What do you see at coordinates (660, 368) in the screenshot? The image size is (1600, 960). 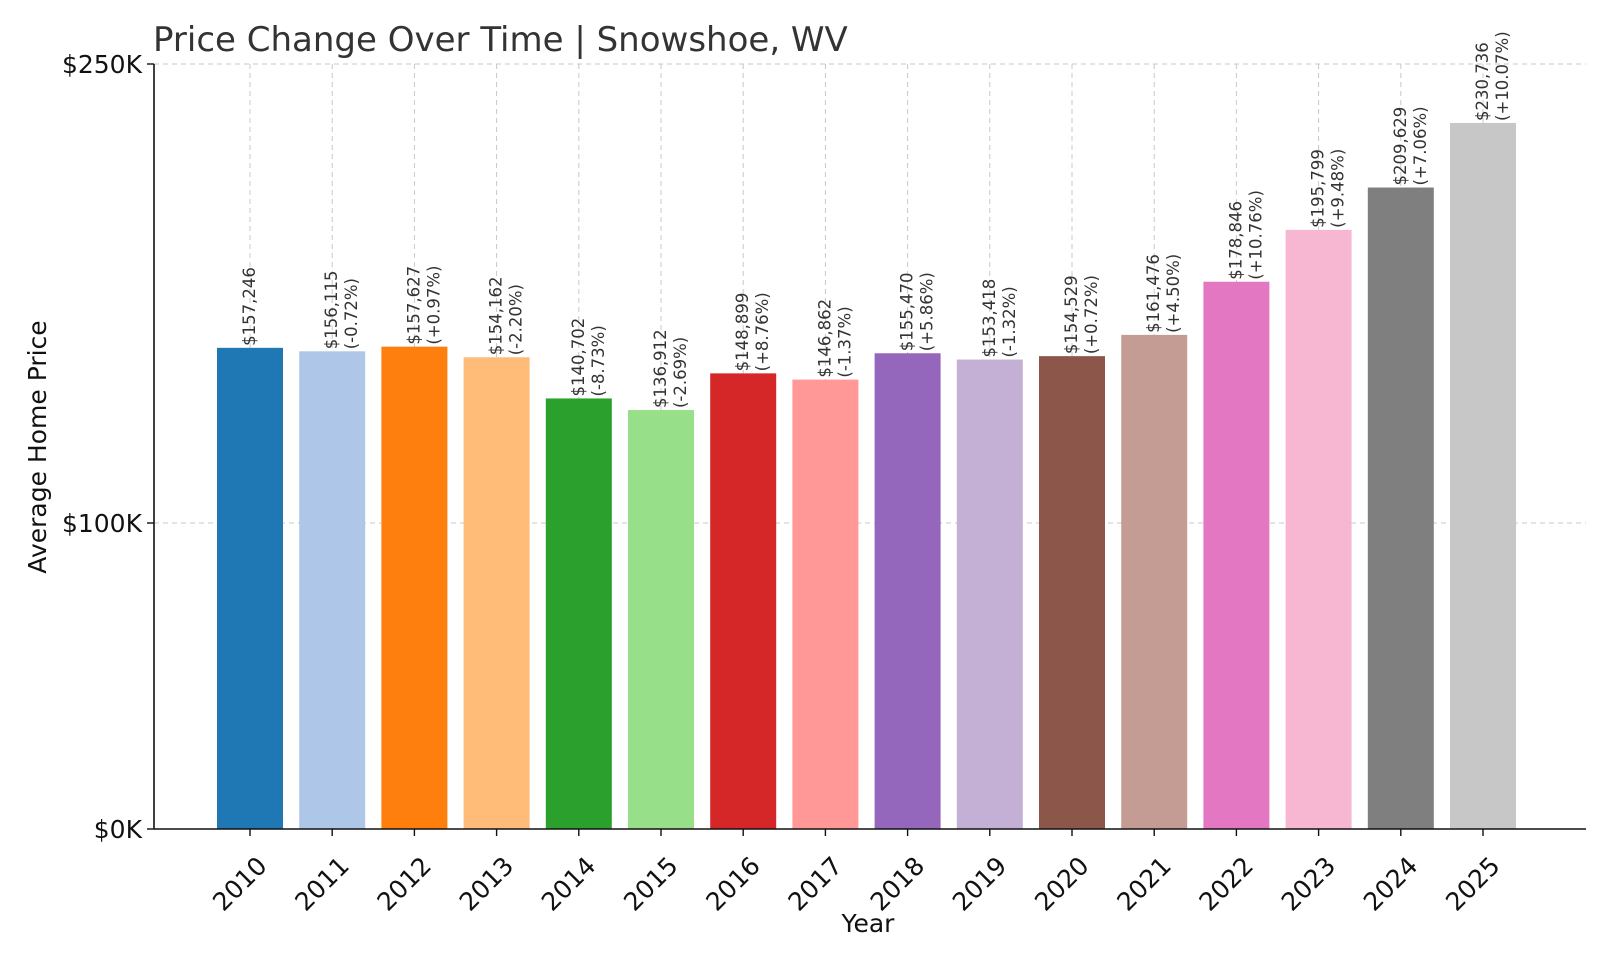 I see `bar-value-label: $136,912` at bounding box center [660, 368].